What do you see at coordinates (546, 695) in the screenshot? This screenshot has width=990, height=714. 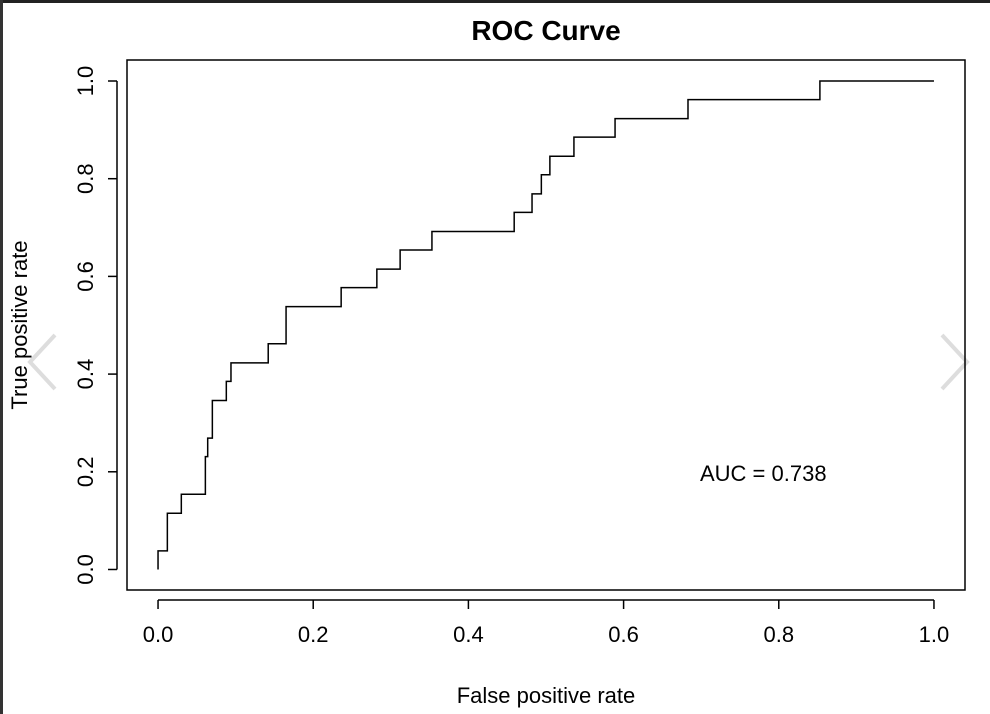 I see `x-axis-label: False positive rate` at bounding box center [546, 695].